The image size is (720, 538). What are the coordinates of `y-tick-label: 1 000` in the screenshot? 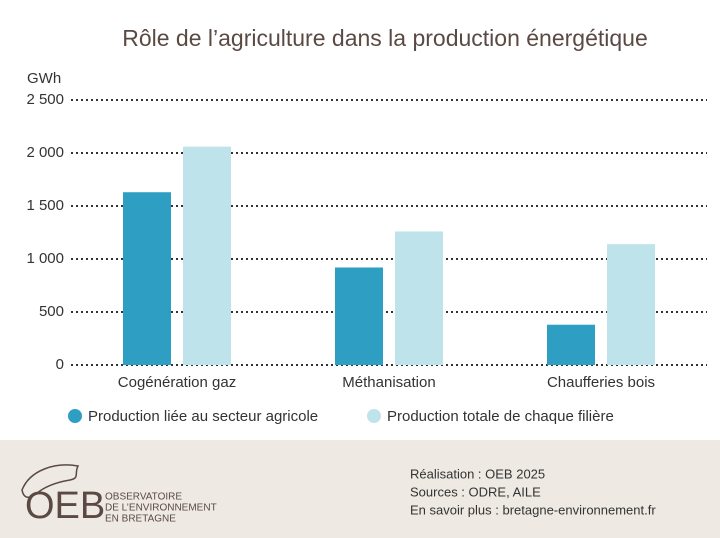 It's located at (45, 258).